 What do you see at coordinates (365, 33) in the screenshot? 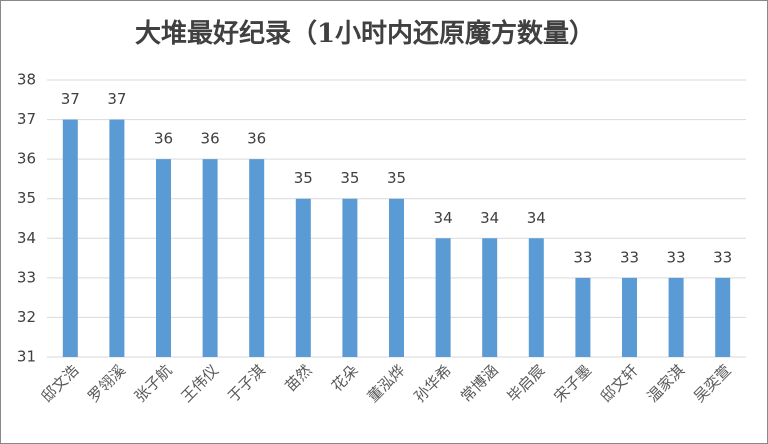
I see `chart-title: 大堆最好纪录（1小时内还原魔方数量）` at bounding box center [365, 33].